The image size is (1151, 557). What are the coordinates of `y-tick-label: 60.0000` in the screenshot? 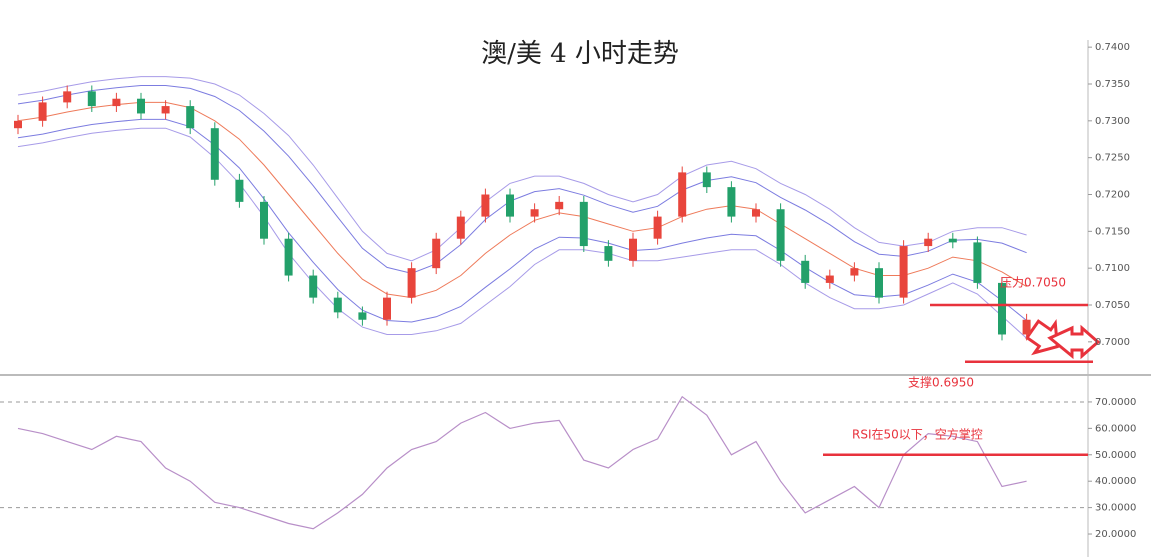 It's located at (1115, 428).